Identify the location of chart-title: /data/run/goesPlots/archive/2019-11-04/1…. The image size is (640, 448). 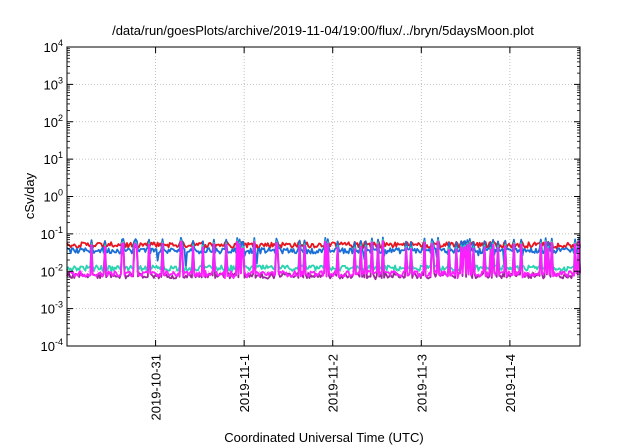
(323, 30).